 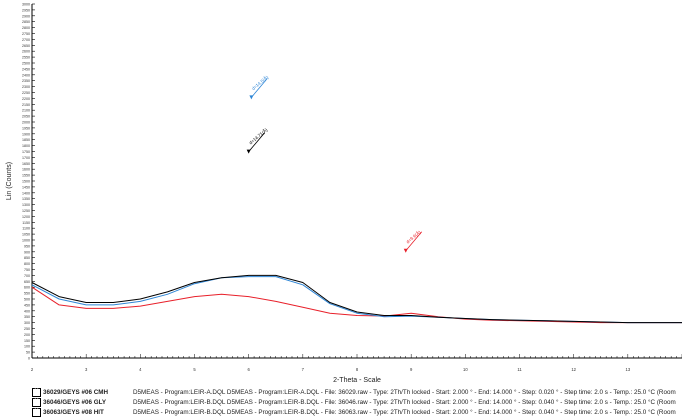 What do you see at coordinates (26, 22) in the screenshot?
I see `y-tick-label: 2850` at bounding box center [26, 22].